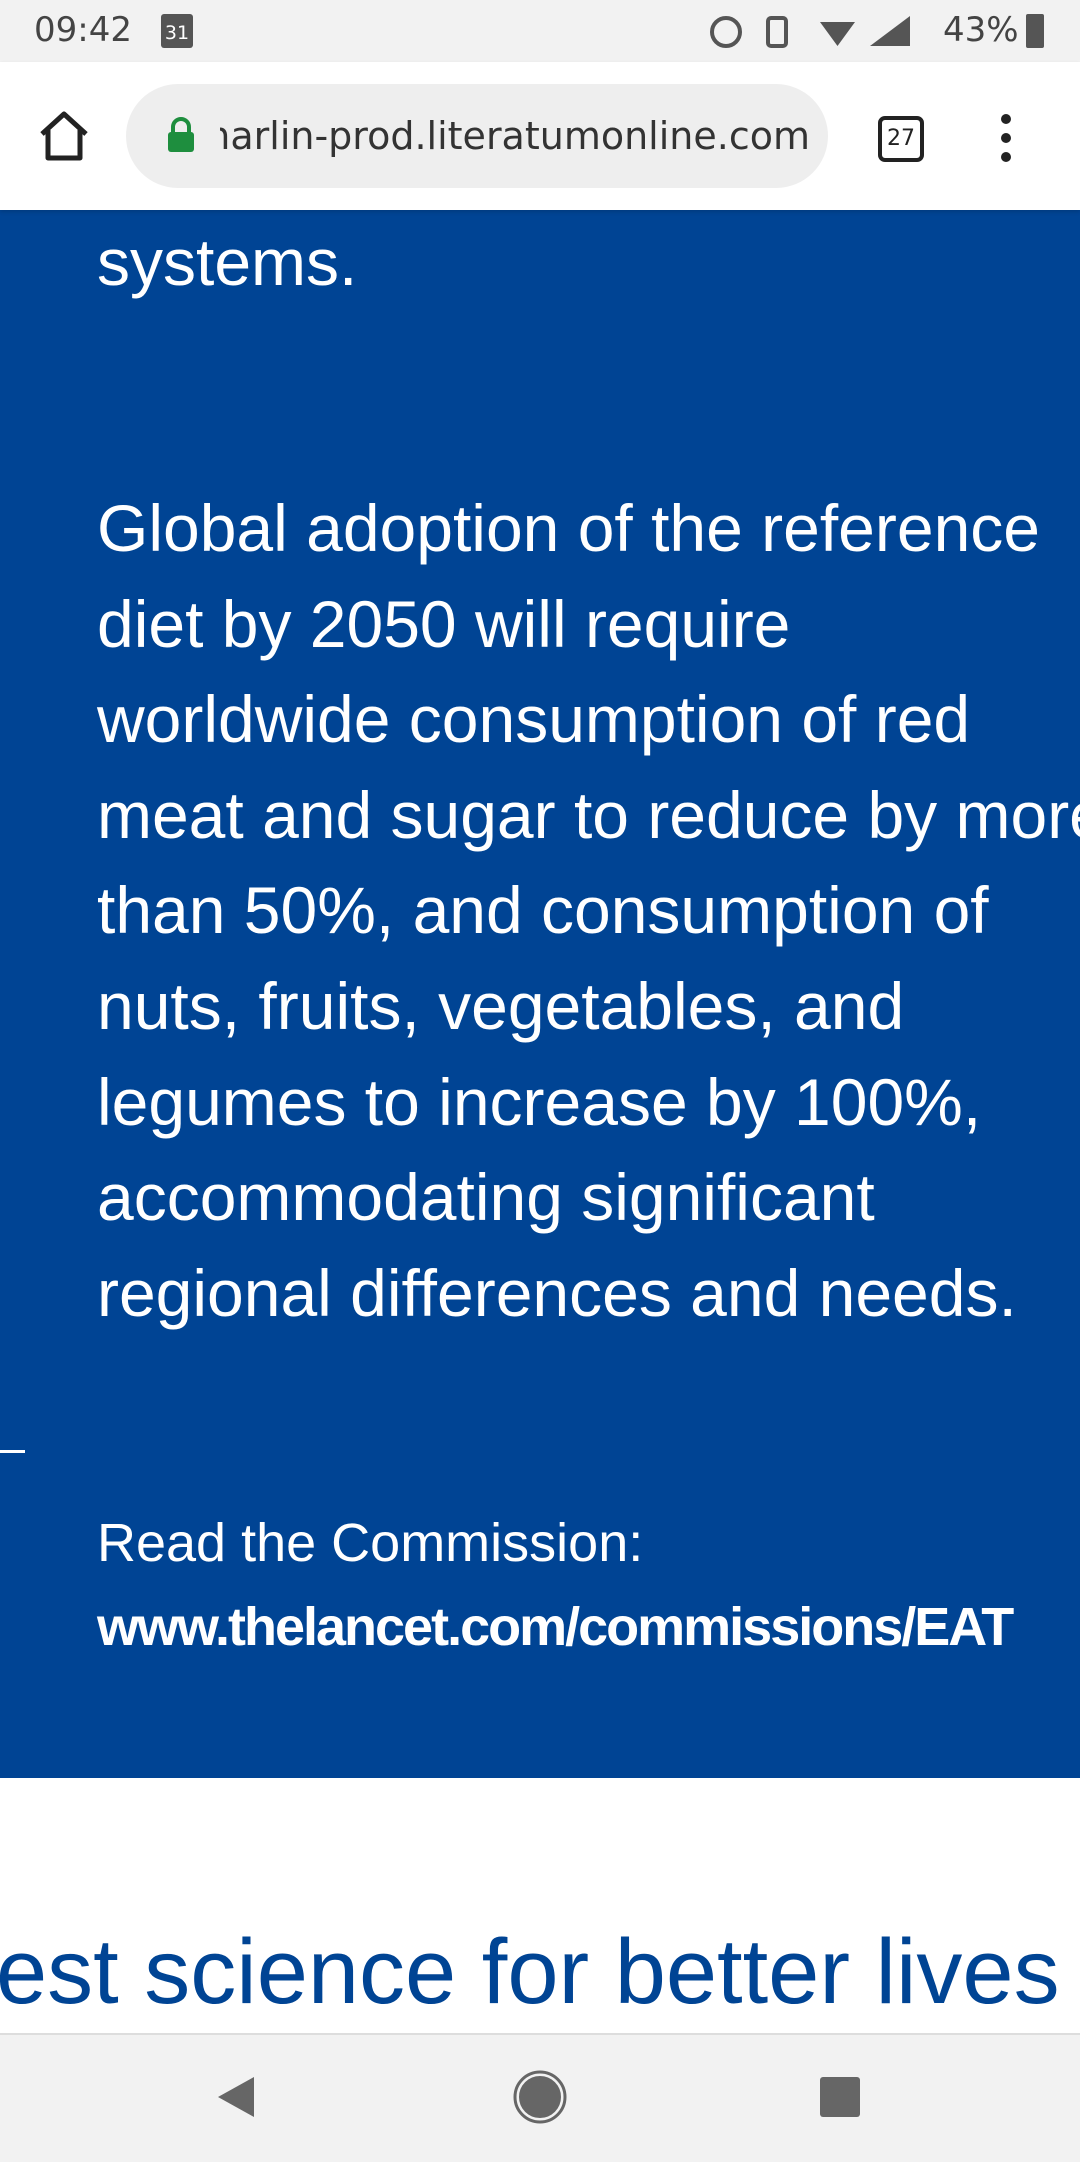 The image size is (1080, 2166). What do you see at coordinates (501, 1006) in the screenshot?
I see `paragraph-line: nuts, fruits, vegetables, and` at bounding box center [501, 1006].